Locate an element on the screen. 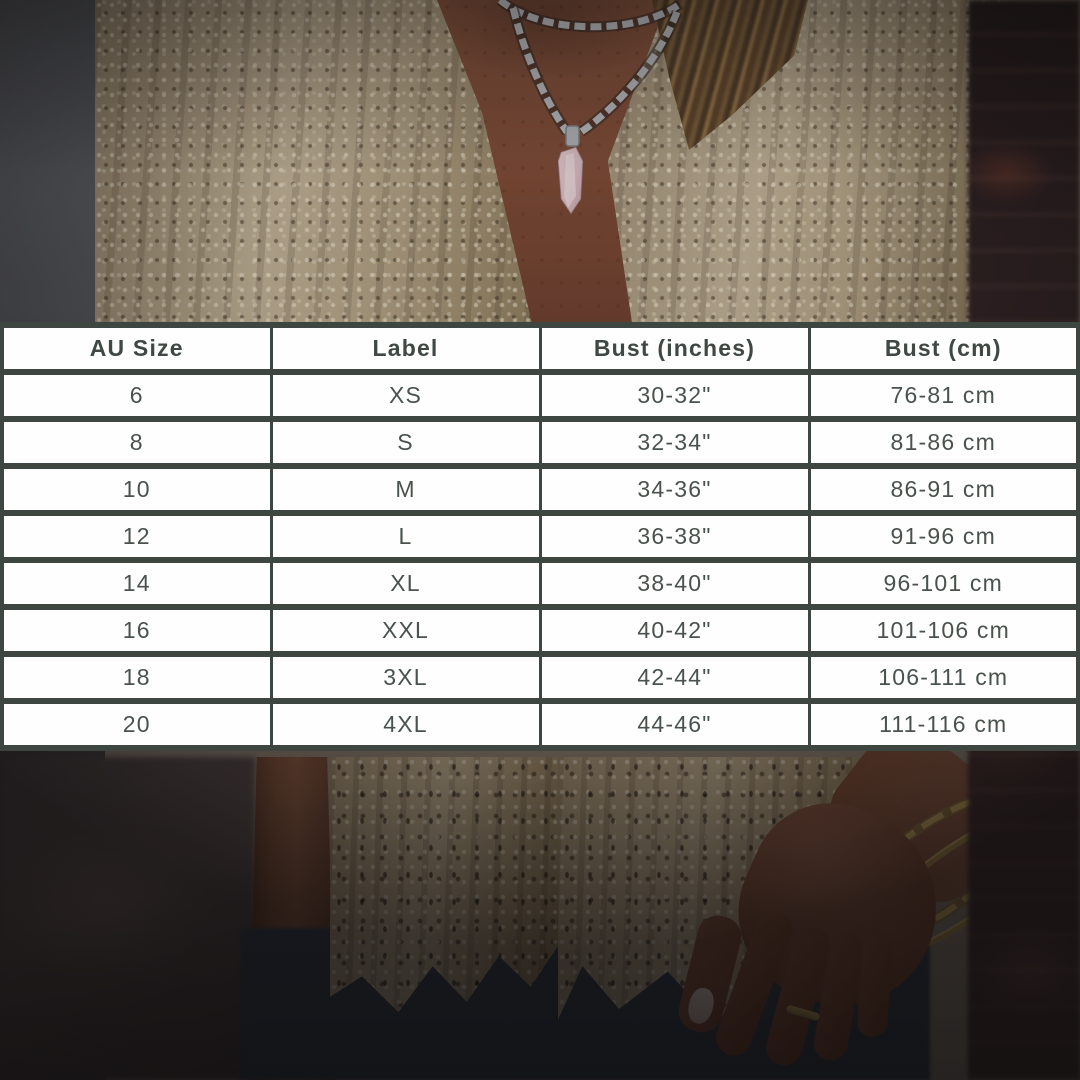 Image resolution: width=1080 pixels, height=1080 pixels. table-cell: 101-106 cm is located at coordinates (943, 630).